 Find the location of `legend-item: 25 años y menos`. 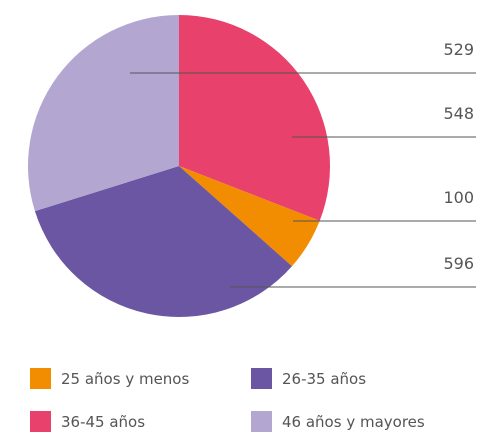

legend-item: 25 años y menos is located at coordinates (140, 378).